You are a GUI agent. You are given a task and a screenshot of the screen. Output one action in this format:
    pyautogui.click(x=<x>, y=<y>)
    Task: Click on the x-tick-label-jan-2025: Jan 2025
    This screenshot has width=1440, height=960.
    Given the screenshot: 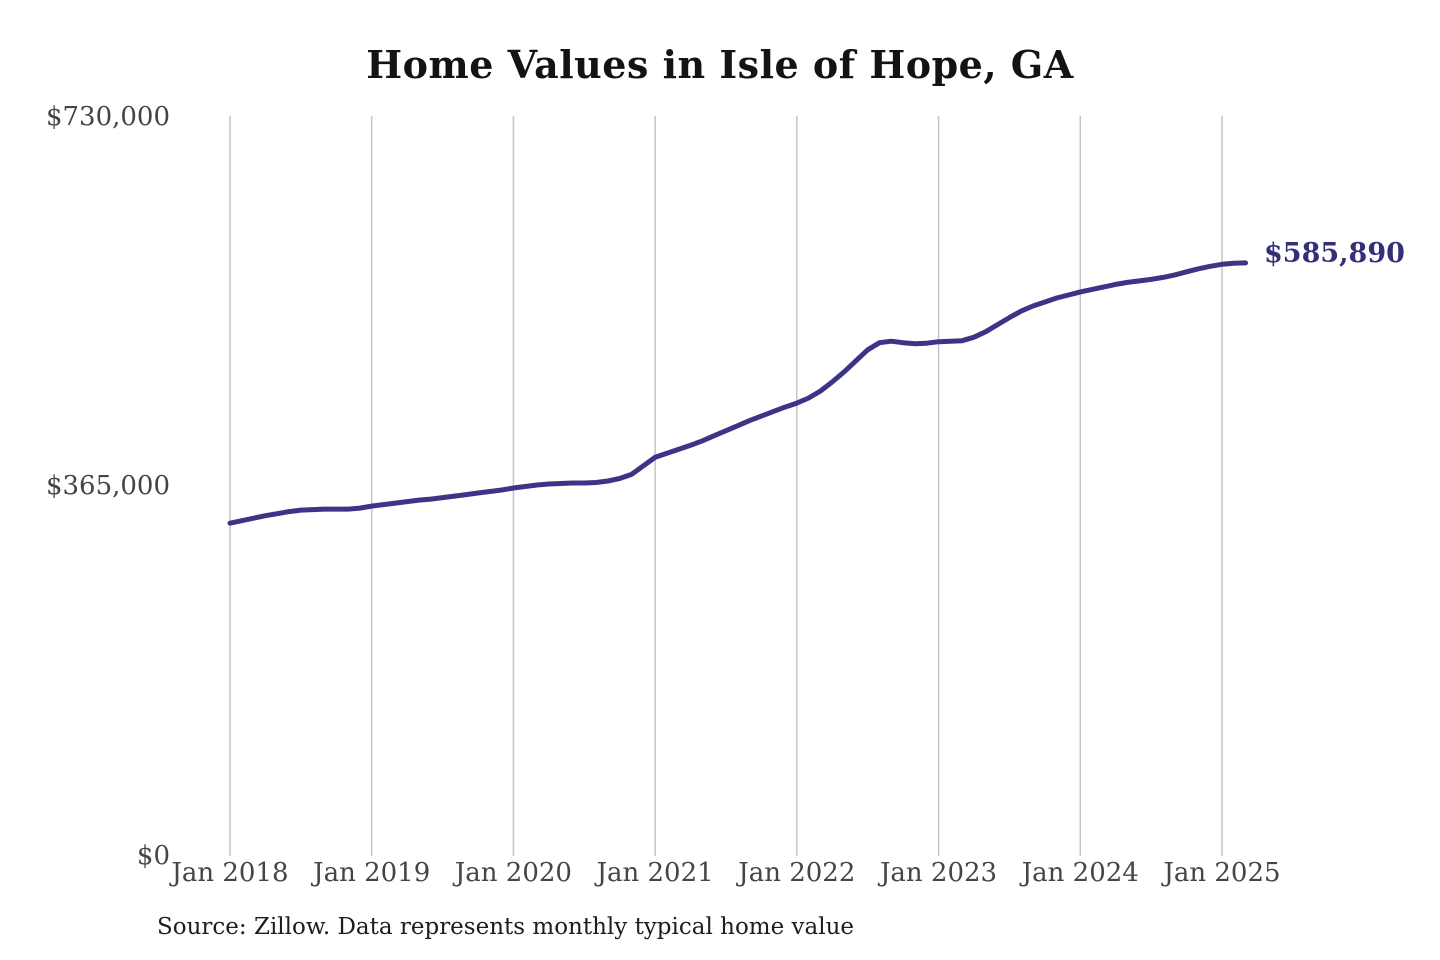 What is the action you would take?
    pyautogui.click(x=1222, y=873)
    